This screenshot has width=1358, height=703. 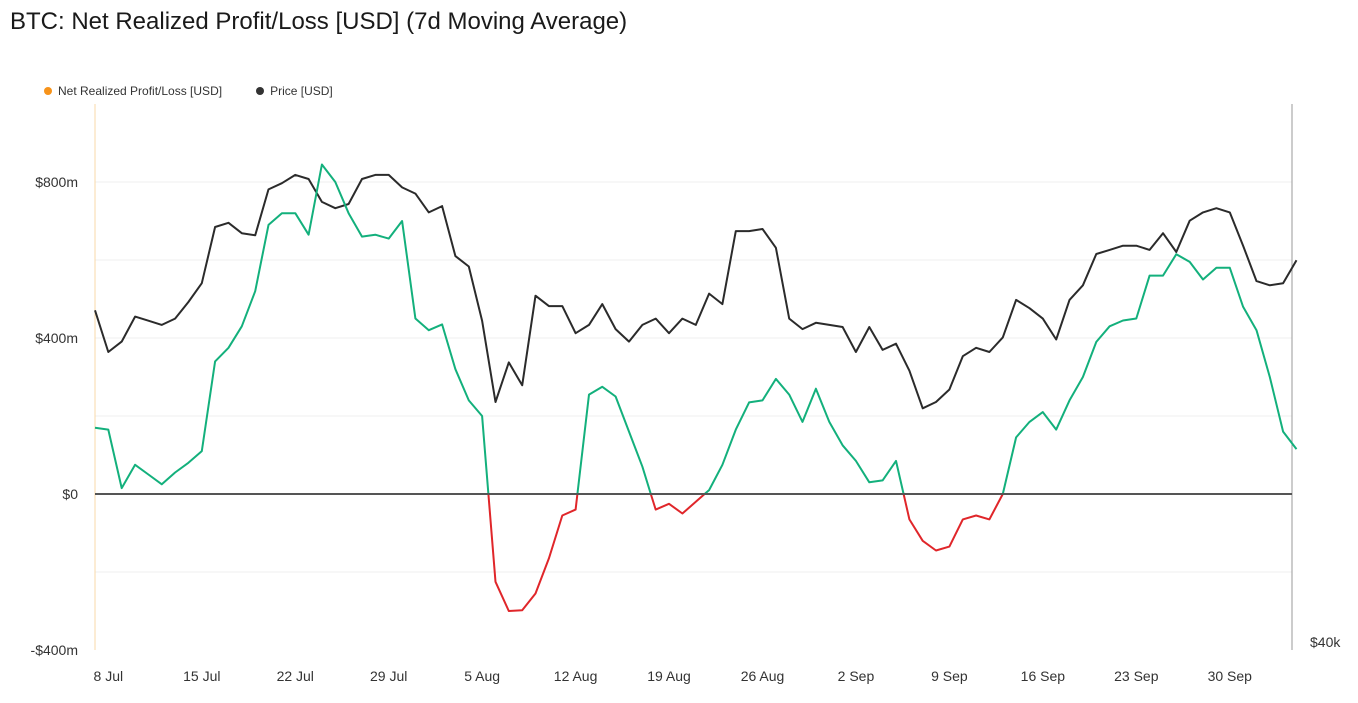 I want to click on legend-dot-price, so click(x=260, y=91).